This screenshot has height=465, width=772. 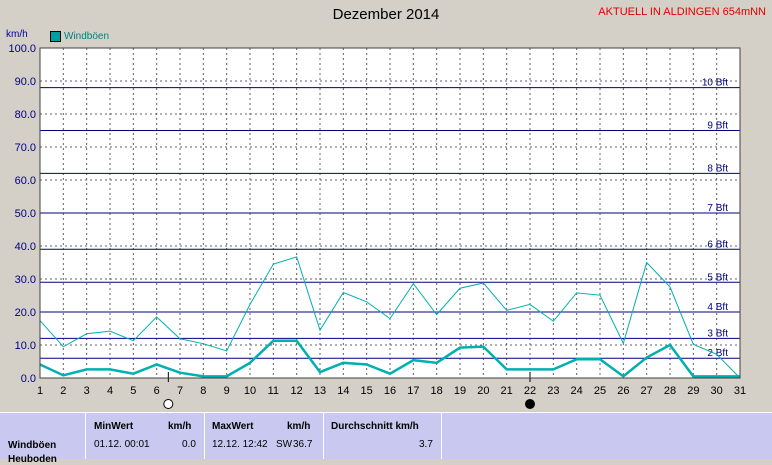 I want to click on y-tick-label: 80.0, so click(x=25, y=115).